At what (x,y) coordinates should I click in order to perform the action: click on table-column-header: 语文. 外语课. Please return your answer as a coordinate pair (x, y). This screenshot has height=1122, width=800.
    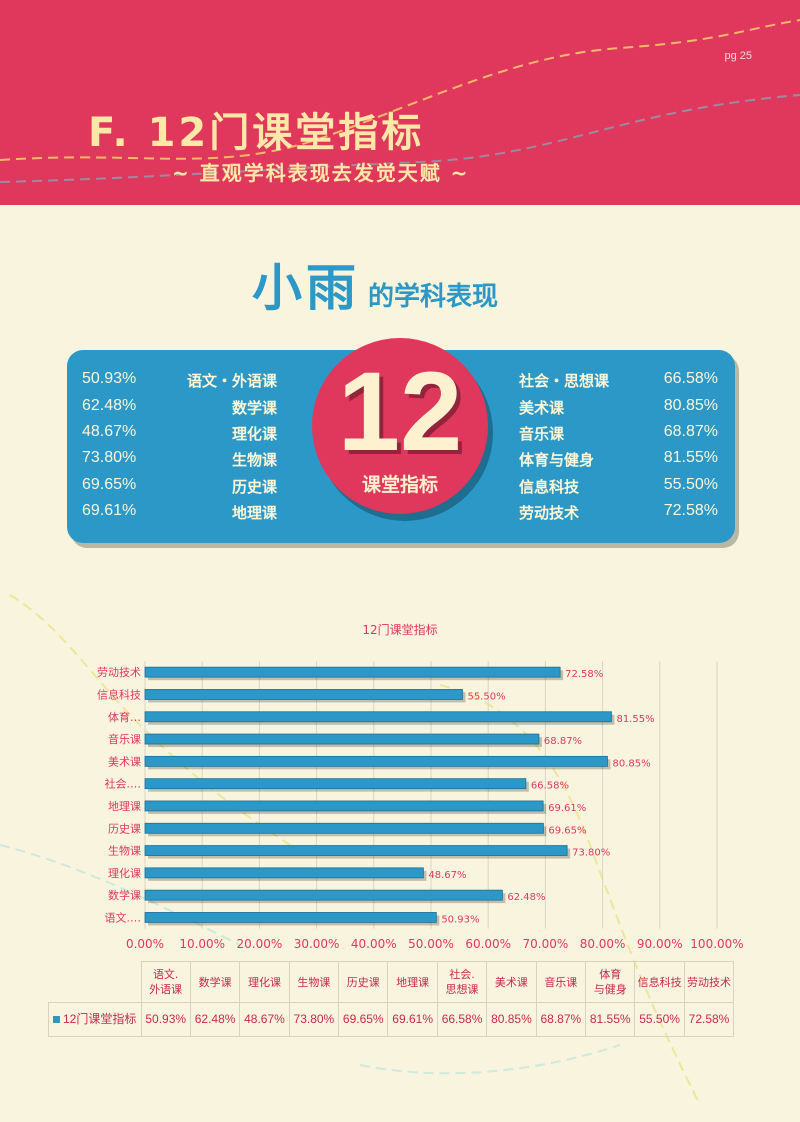
    Looking at the image, I should click on (165, 982).